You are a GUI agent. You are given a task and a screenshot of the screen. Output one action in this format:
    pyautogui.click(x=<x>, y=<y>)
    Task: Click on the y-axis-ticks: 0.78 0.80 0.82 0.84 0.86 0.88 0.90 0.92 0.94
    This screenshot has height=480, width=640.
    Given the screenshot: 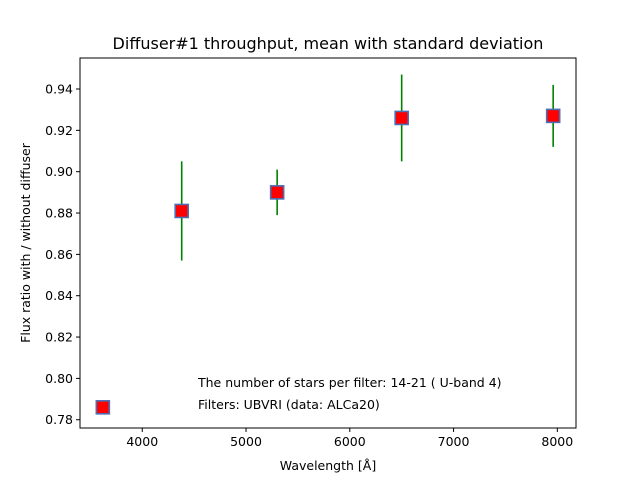 What is the action you would take?
    pyautogui.click(x=62, y=254)
    